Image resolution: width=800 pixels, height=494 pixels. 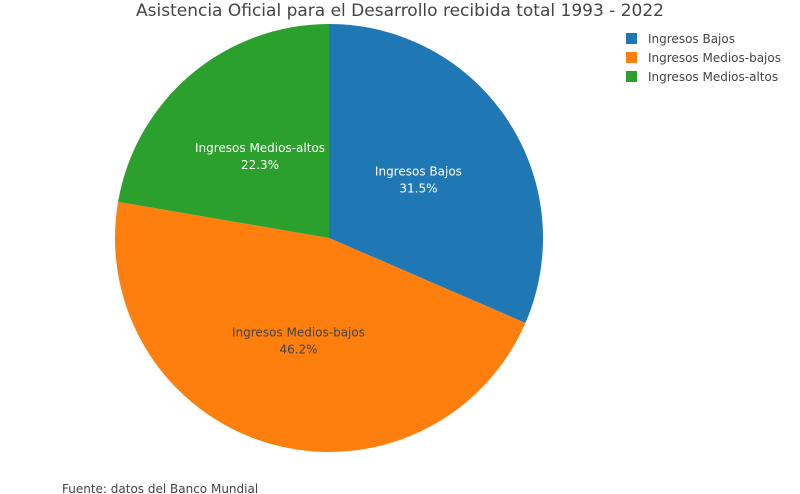 What do you see at coordinates (160, 488) in the screenshot?
I see `source-annotation: Fuente: datos del Banco Mundial` at bounding box center [160, 488].